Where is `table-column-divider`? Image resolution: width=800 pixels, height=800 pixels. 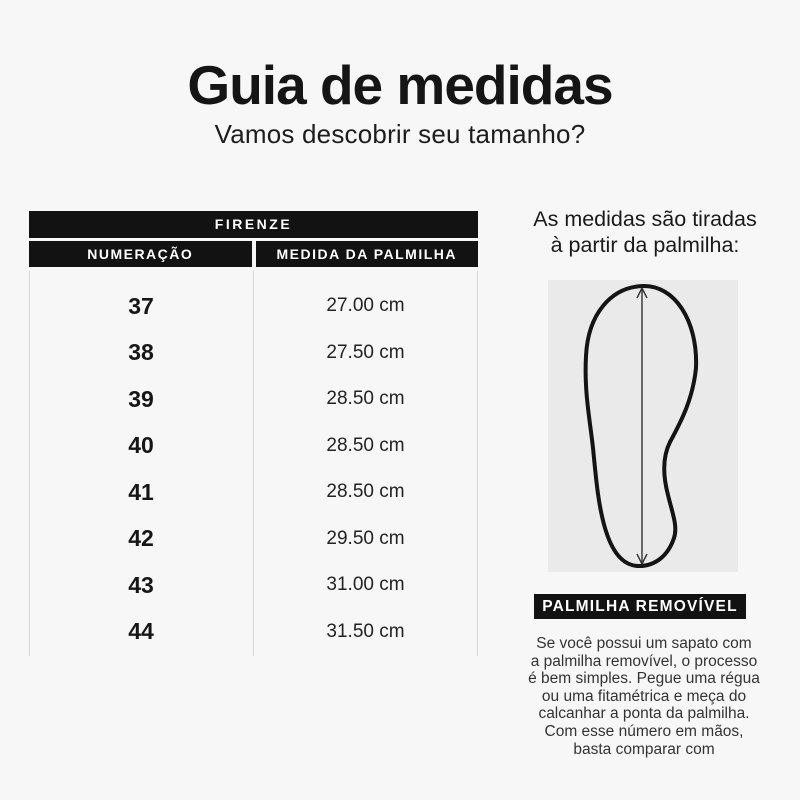 table-column-divider is located at coordinates (253, 463).